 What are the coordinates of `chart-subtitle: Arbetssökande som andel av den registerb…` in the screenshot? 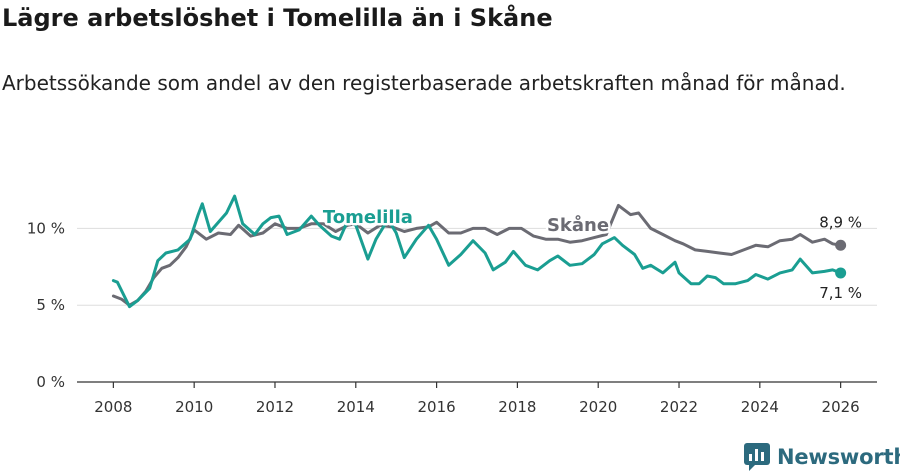 It's located at (424, 83).